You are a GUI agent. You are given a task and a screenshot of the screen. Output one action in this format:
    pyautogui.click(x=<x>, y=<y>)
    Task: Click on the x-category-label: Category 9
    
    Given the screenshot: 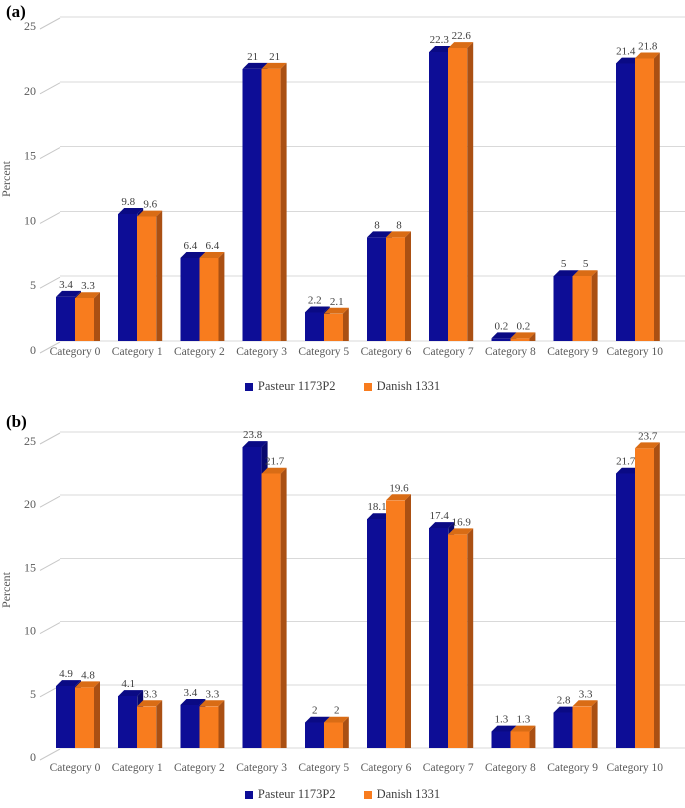 What is the action you would take?
    pyautogui.click(x=572, y=768)
    